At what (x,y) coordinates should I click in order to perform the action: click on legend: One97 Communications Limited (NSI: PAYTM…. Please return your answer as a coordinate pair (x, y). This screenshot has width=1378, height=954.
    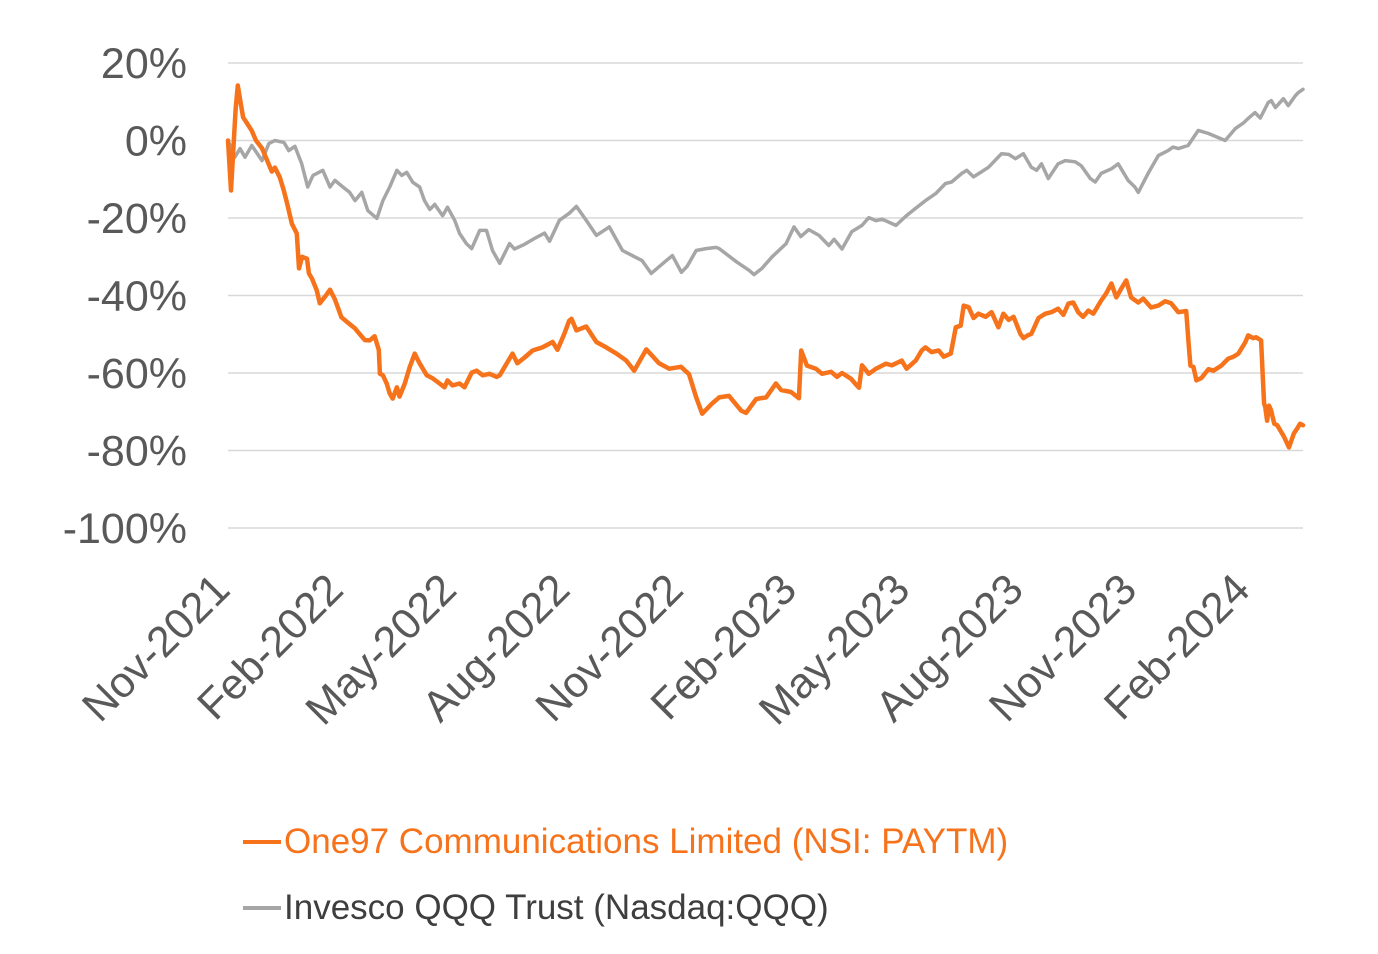
    Looking at the image, I should click on (625, 880).